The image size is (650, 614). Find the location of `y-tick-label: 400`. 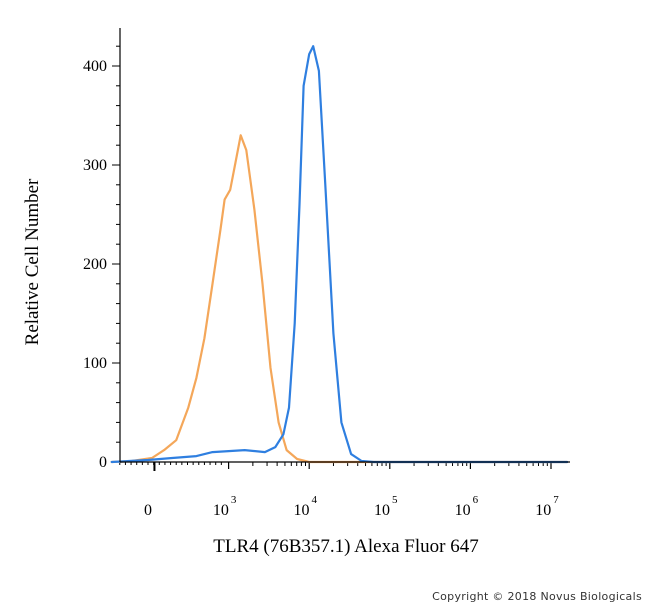

y-tick-label: 400 is located at coordinates (95, 66).